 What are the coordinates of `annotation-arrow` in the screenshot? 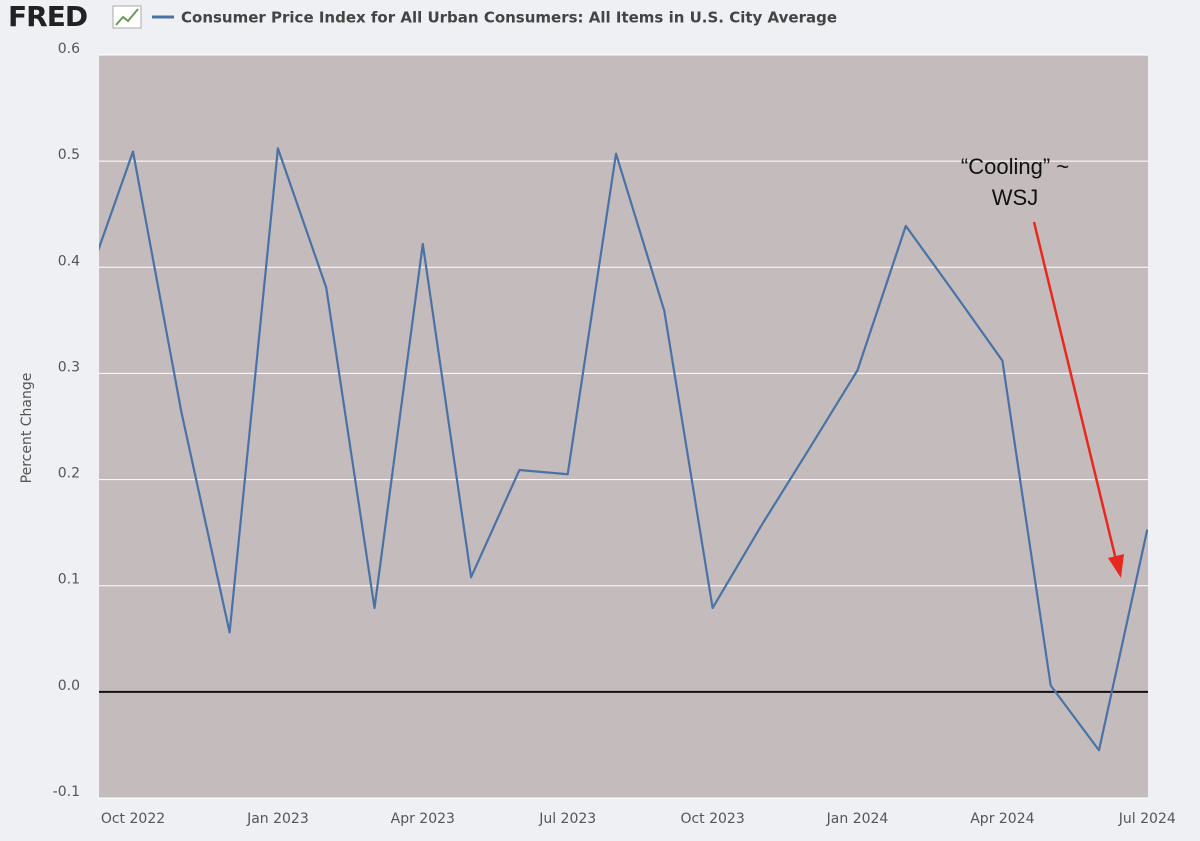 It's located at (1075, 391).